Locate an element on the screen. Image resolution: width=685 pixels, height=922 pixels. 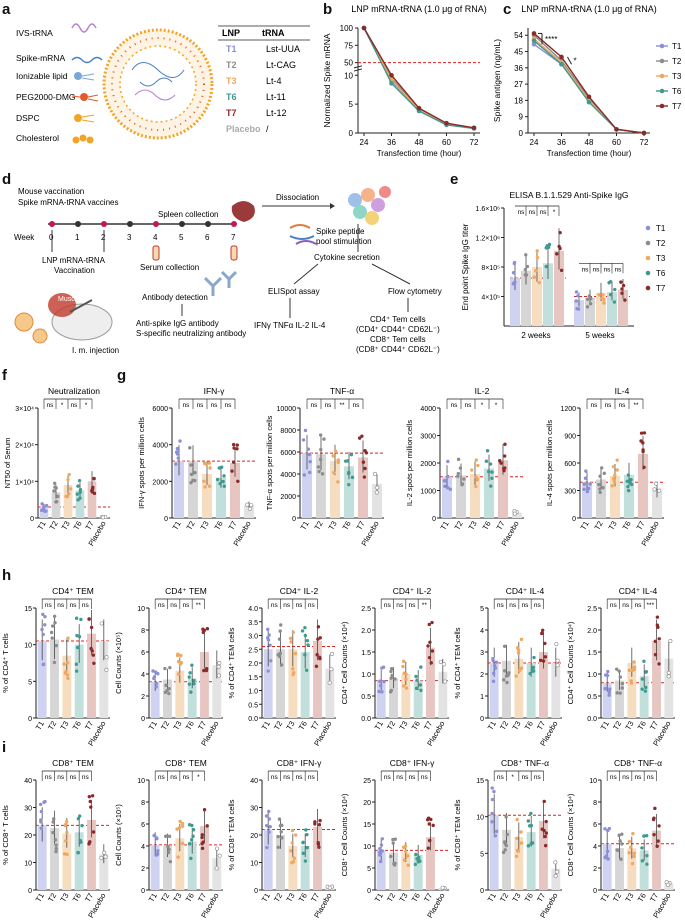
chart-title: LNP mRNA-tRNA (1.0 μg of RNA) is located at coordinates (589, 9).